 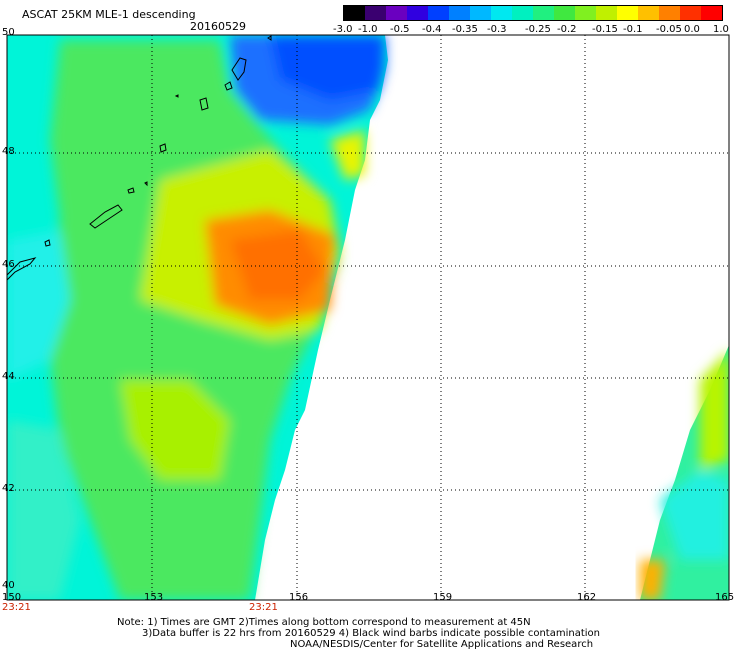 I want to click on colorbar-label: -0.1, so click(x=633, y=29).